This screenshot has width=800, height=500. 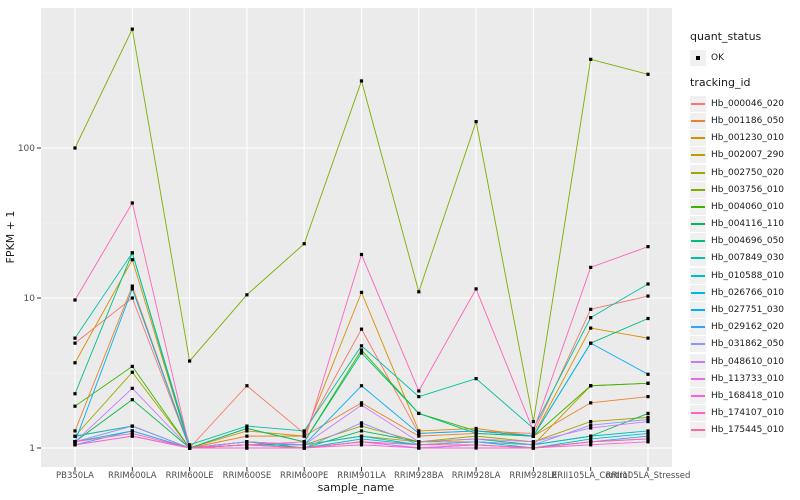 I want to click on legend-item-Hb_010588_010: Hb_010588_010, so click(x=745, y=275).